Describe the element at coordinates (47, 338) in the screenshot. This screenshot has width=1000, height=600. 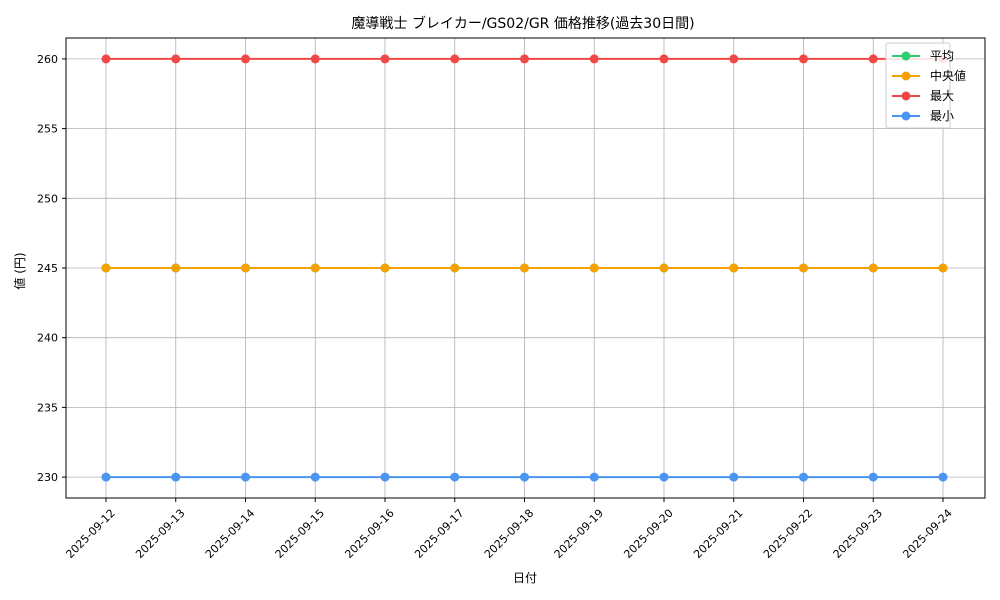
I see `y-tick-label: 240` at that location.